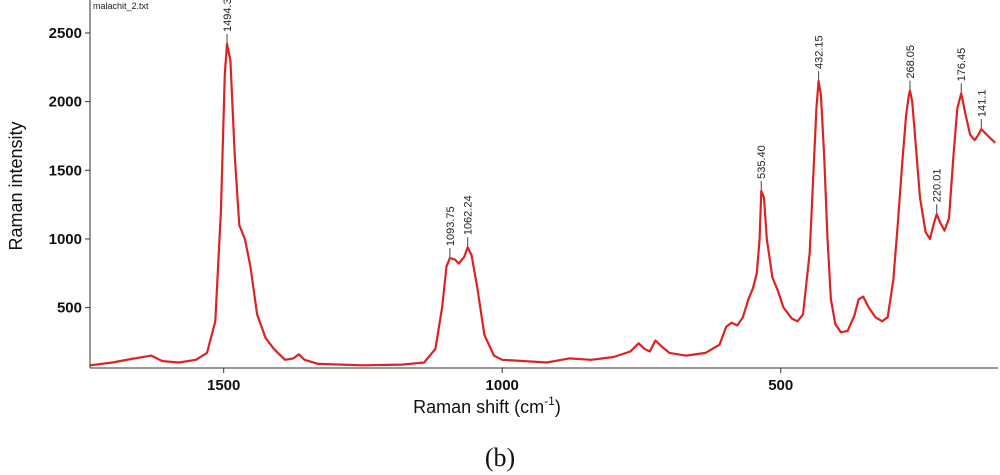 The image size is (1000, 475). Describe the element at coordinates (69, 308) in the screenshot. I see `y-tick-label: 500` at that location.